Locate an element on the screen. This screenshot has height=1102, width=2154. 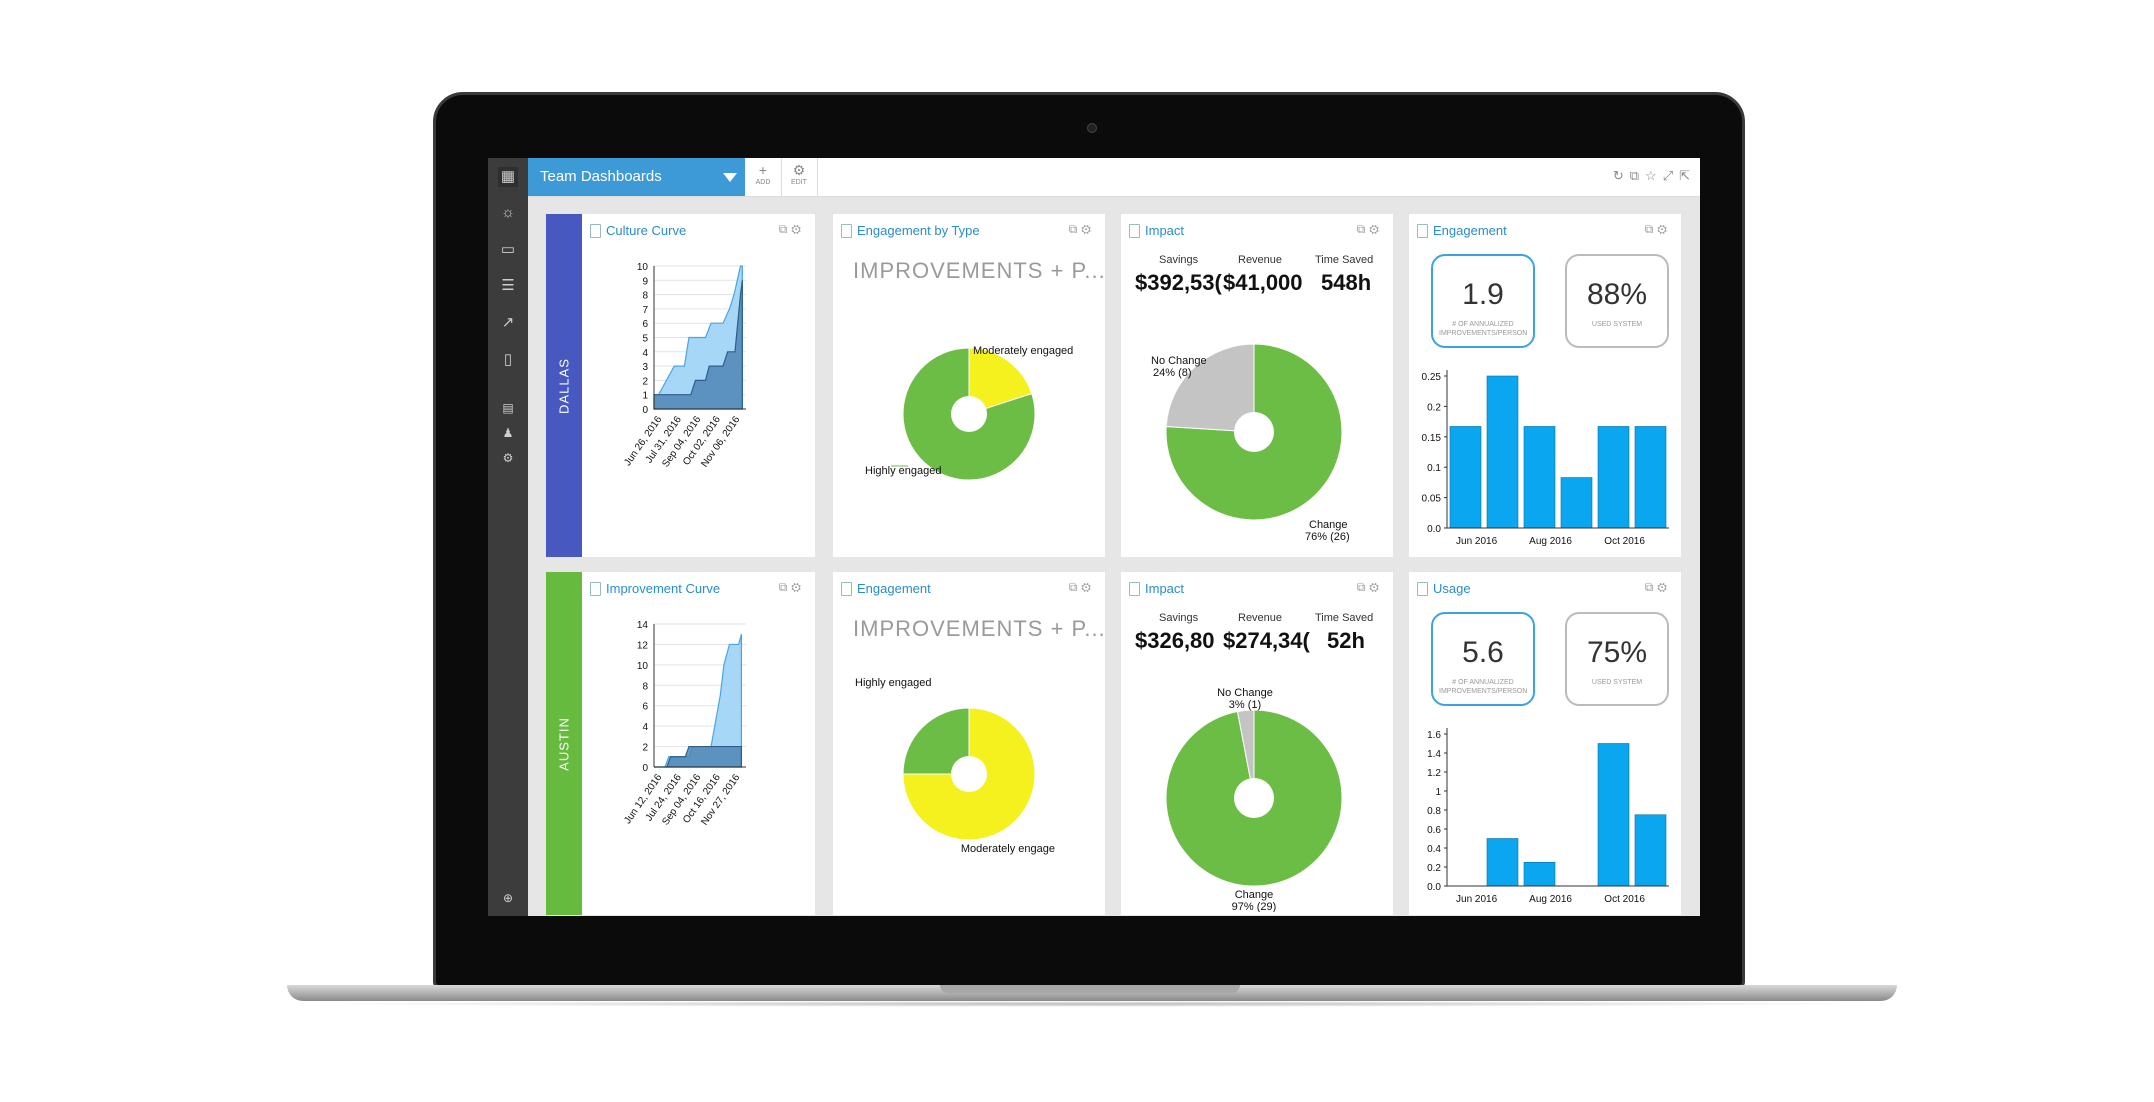
collapse-icon: ⊕ is located at coordinates (508, 898).